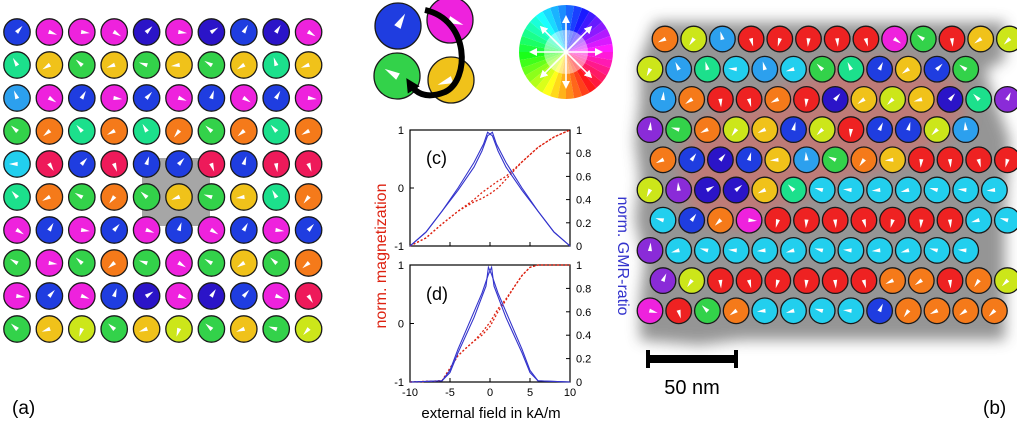  What do you see at coordinates (692, 359) in the screenshot?
I see `scale-bar-line` at bounding box center [692, 359].